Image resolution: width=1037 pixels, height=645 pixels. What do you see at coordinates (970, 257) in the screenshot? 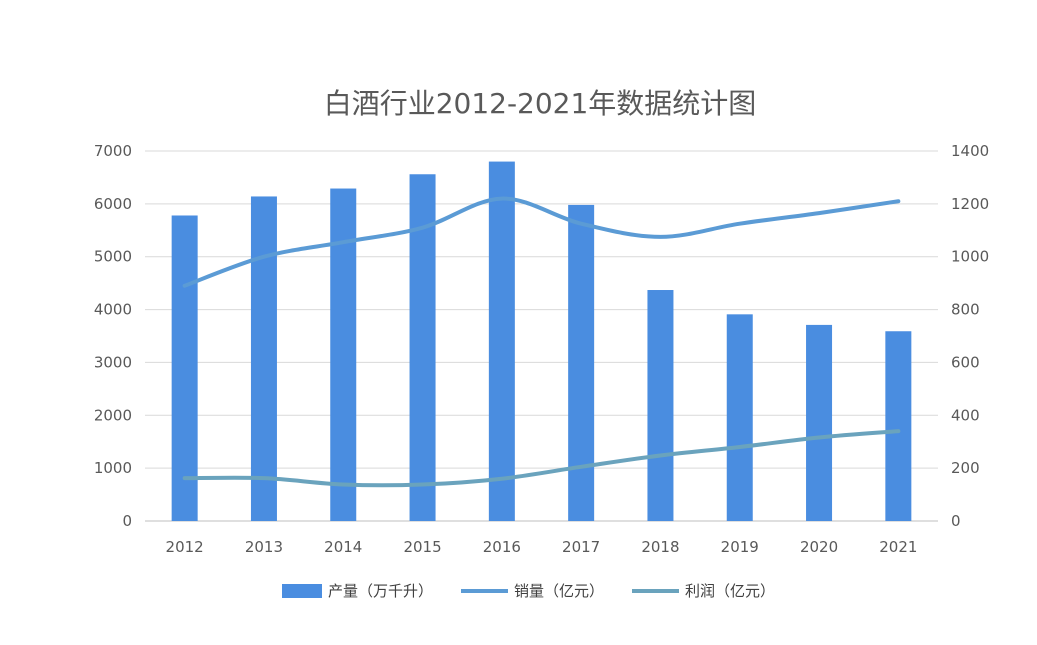
I see `right-axis-tick-label: 1000` at bounding box center [970, 257].